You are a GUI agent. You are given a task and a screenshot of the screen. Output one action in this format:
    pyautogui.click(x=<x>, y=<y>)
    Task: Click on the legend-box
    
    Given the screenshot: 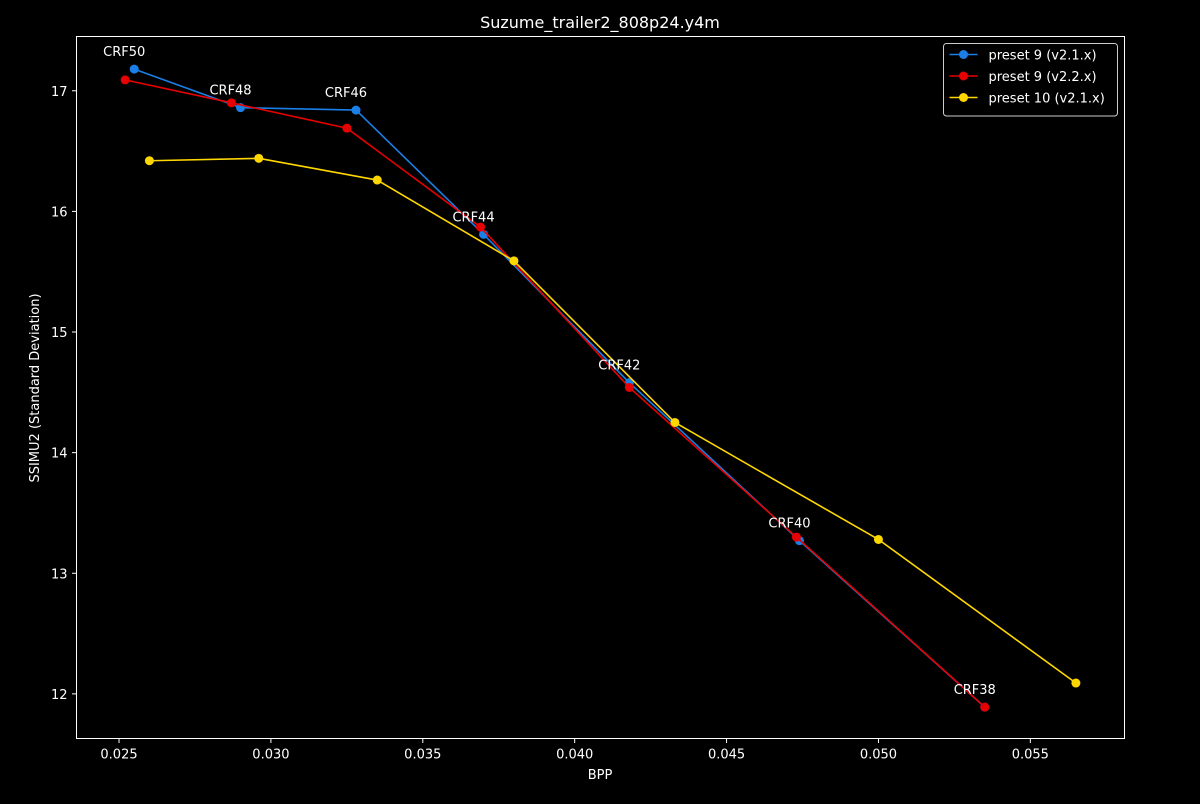 What is the action you would take?
    pyautogui.click(x=1030, y=80)
    